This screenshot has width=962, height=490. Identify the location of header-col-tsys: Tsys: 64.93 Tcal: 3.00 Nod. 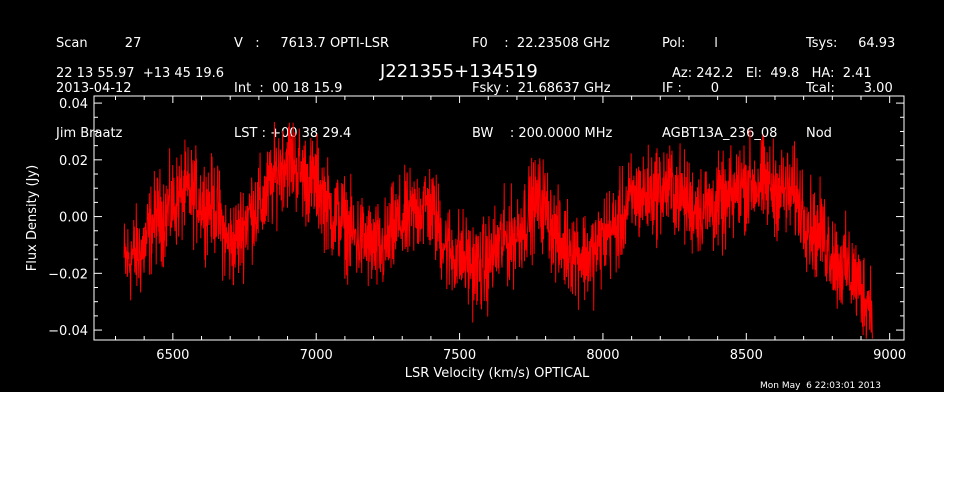
(850, 81).